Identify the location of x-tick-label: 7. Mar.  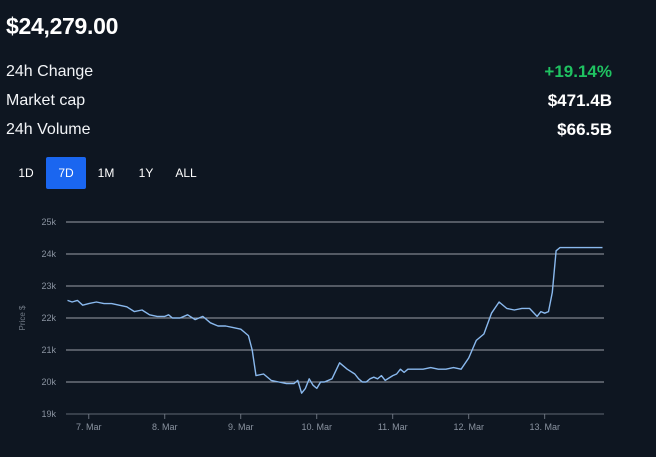
(89, 427).